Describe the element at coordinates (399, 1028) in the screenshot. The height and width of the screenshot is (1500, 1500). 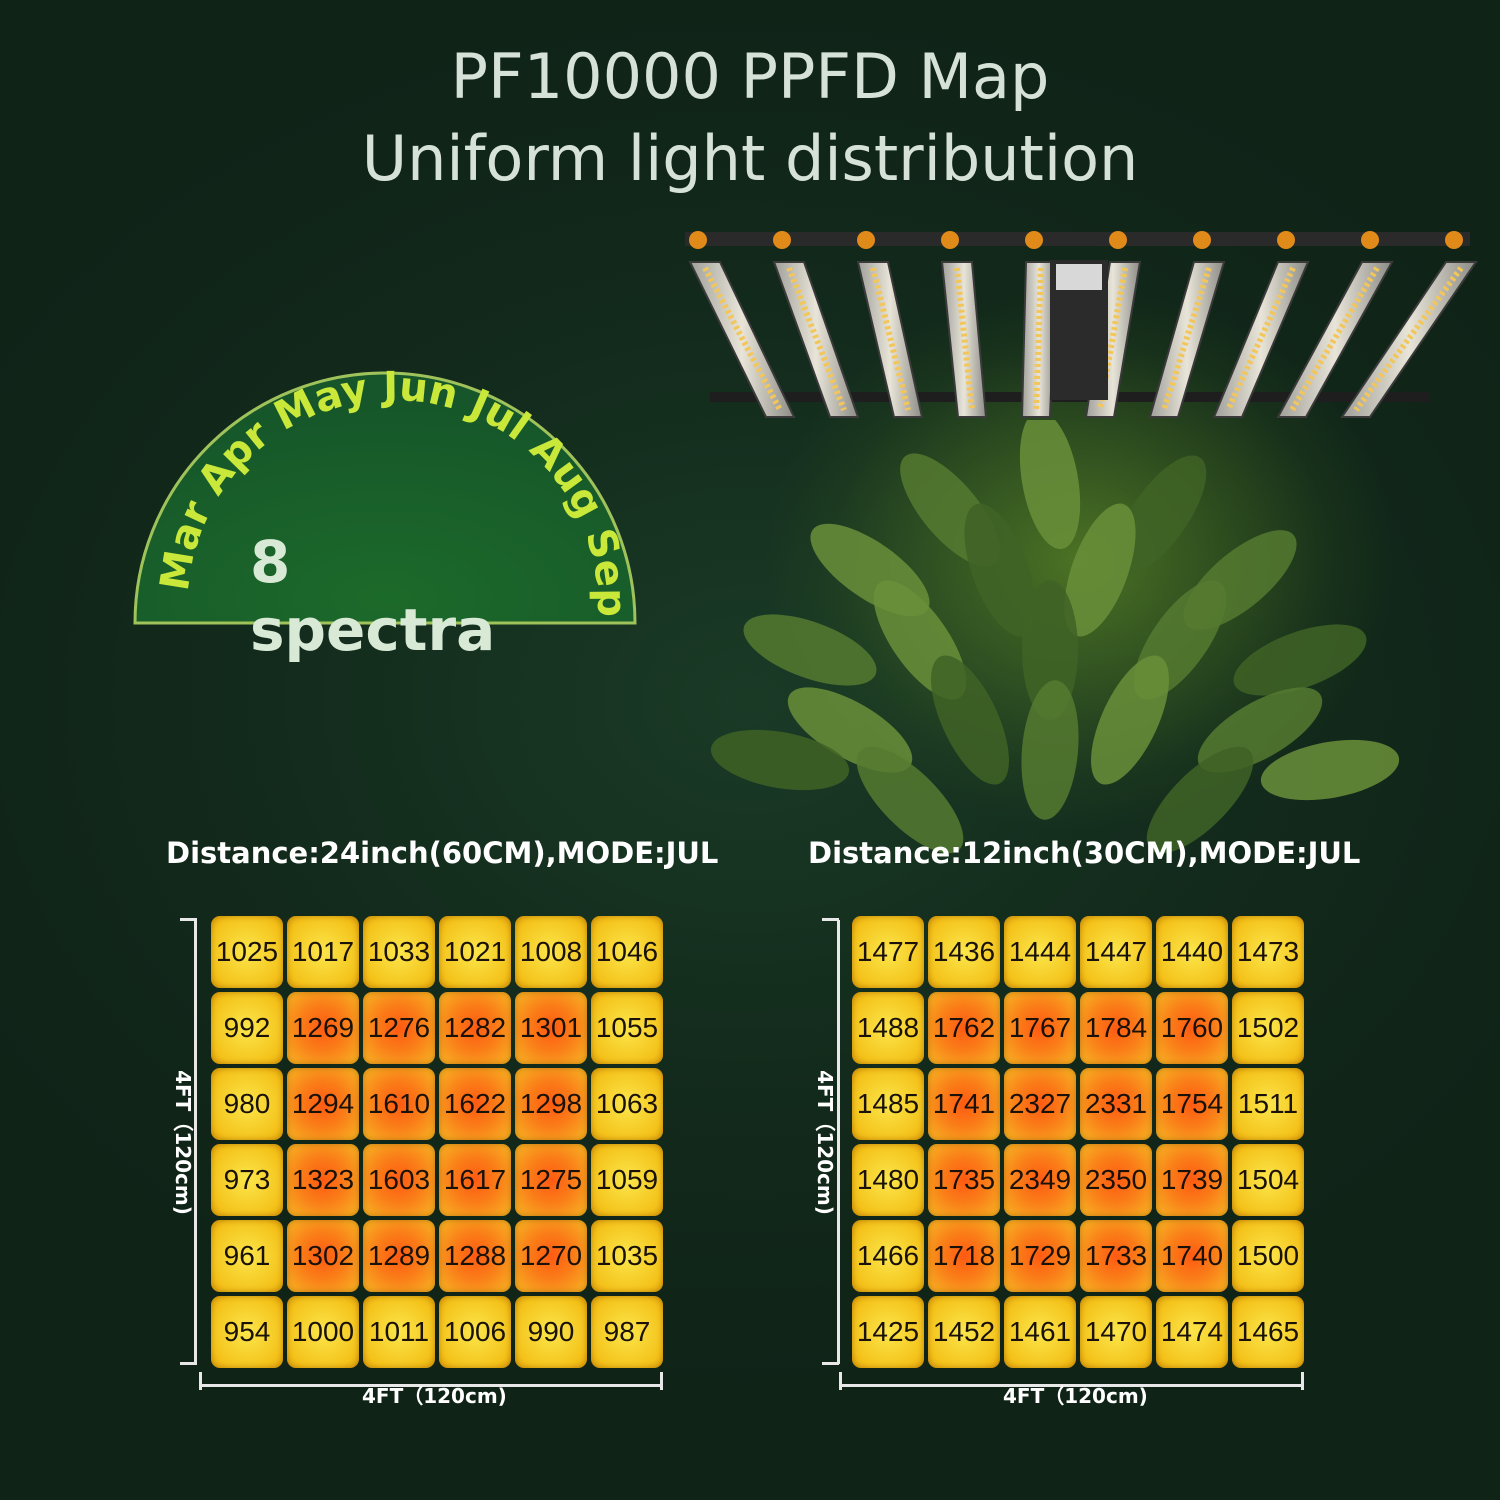
I see `ppfd-cell: 1276` at that location.